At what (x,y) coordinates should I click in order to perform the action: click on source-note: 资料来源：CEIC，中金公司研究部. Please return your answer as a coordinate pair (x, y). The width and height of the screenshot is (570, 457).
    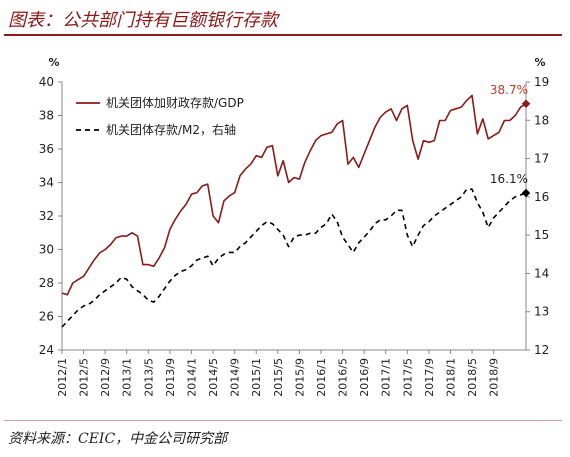
    Looking at the image, I should click on (118, 439).